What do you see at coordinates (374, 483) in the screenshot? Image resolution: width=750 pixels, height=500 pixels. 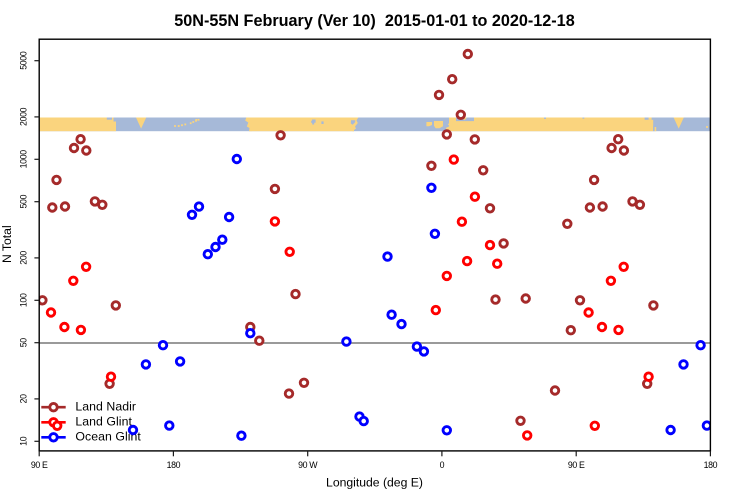 I see `svg-text: Longitude (deg E)` at bounding box center [374, 483].